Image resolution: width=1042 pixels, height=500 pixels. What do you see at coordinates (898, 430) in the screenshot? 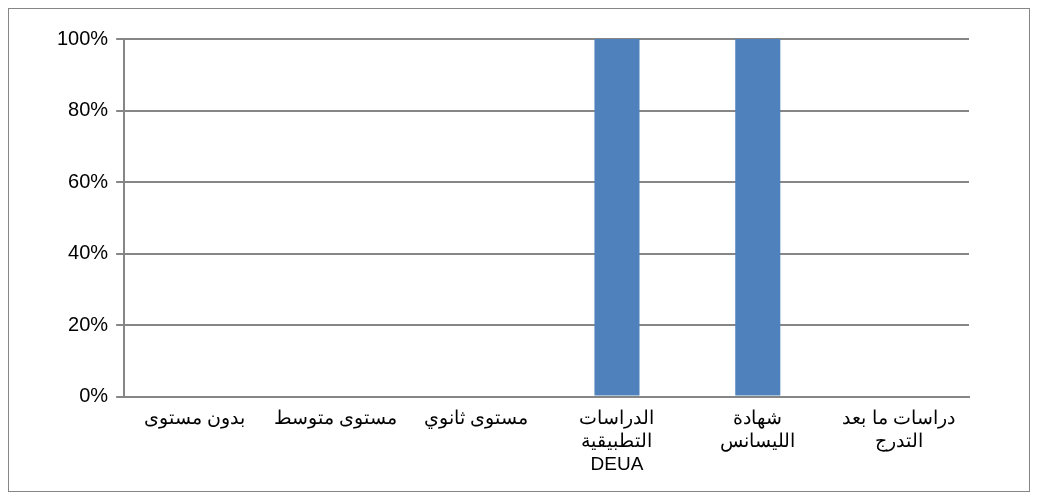
I see `x-tick-label: دراسات ما بعد التدرج` at bounding box center [898, 430].